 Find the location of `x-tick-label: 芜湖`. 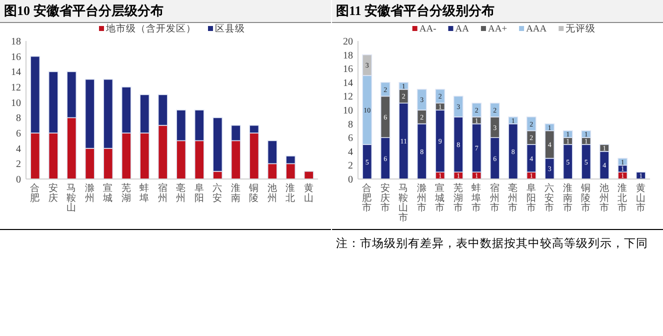

x-tick-label: 芜湖 is located at coordinates (126, 193).